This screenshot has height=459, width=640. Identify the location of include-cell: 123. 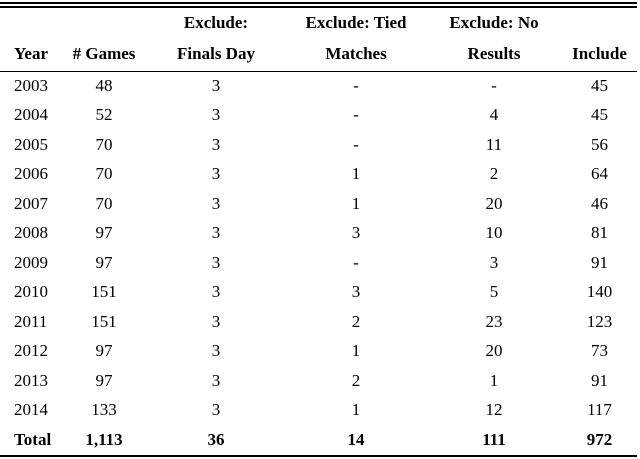
(599, 321).